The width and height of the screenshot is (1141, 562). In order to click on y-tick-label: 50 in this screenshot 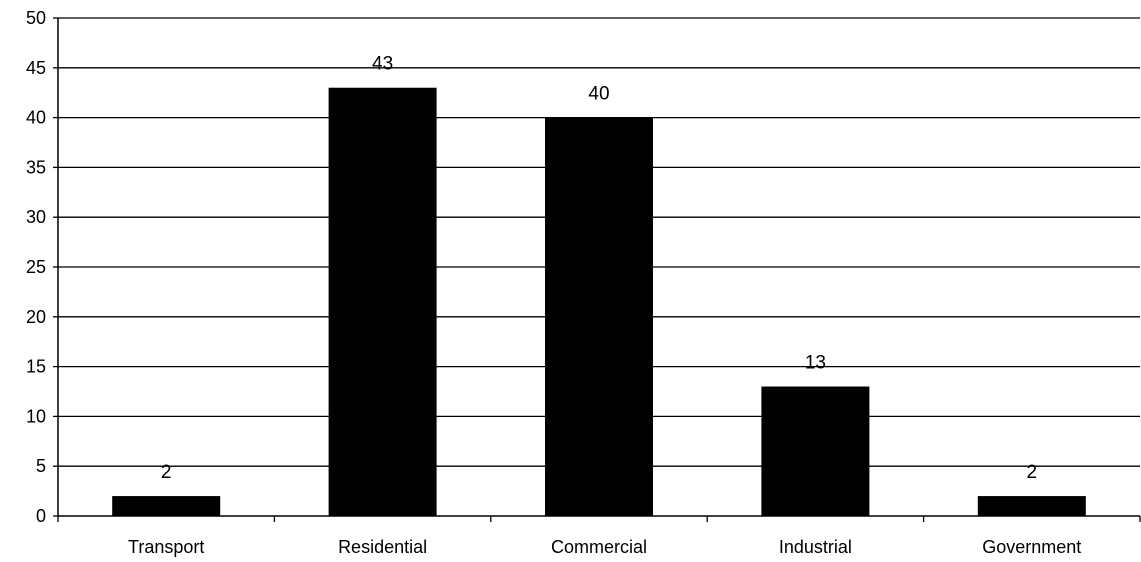, I will do `click(36, 18)`.